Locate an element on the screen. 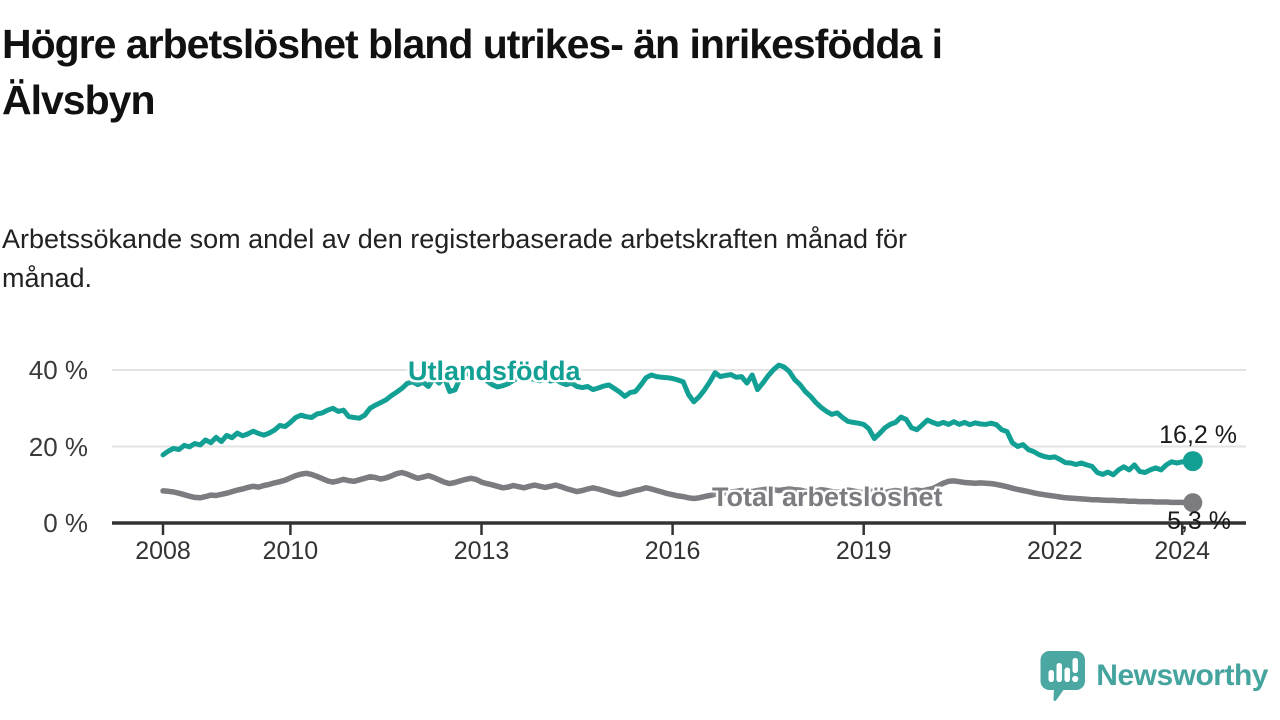  end-value-label-utlandsfodda: 16,2 % is located at coordinates (1198, 435).